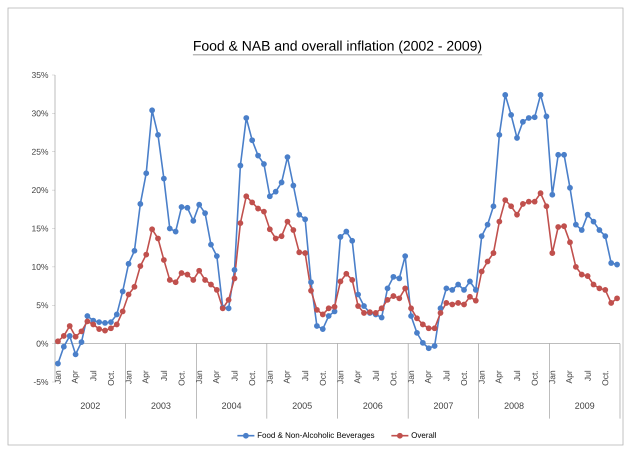 This screenshot has height=453, width=631. I want to click on text: 2009, so click(584, 405).